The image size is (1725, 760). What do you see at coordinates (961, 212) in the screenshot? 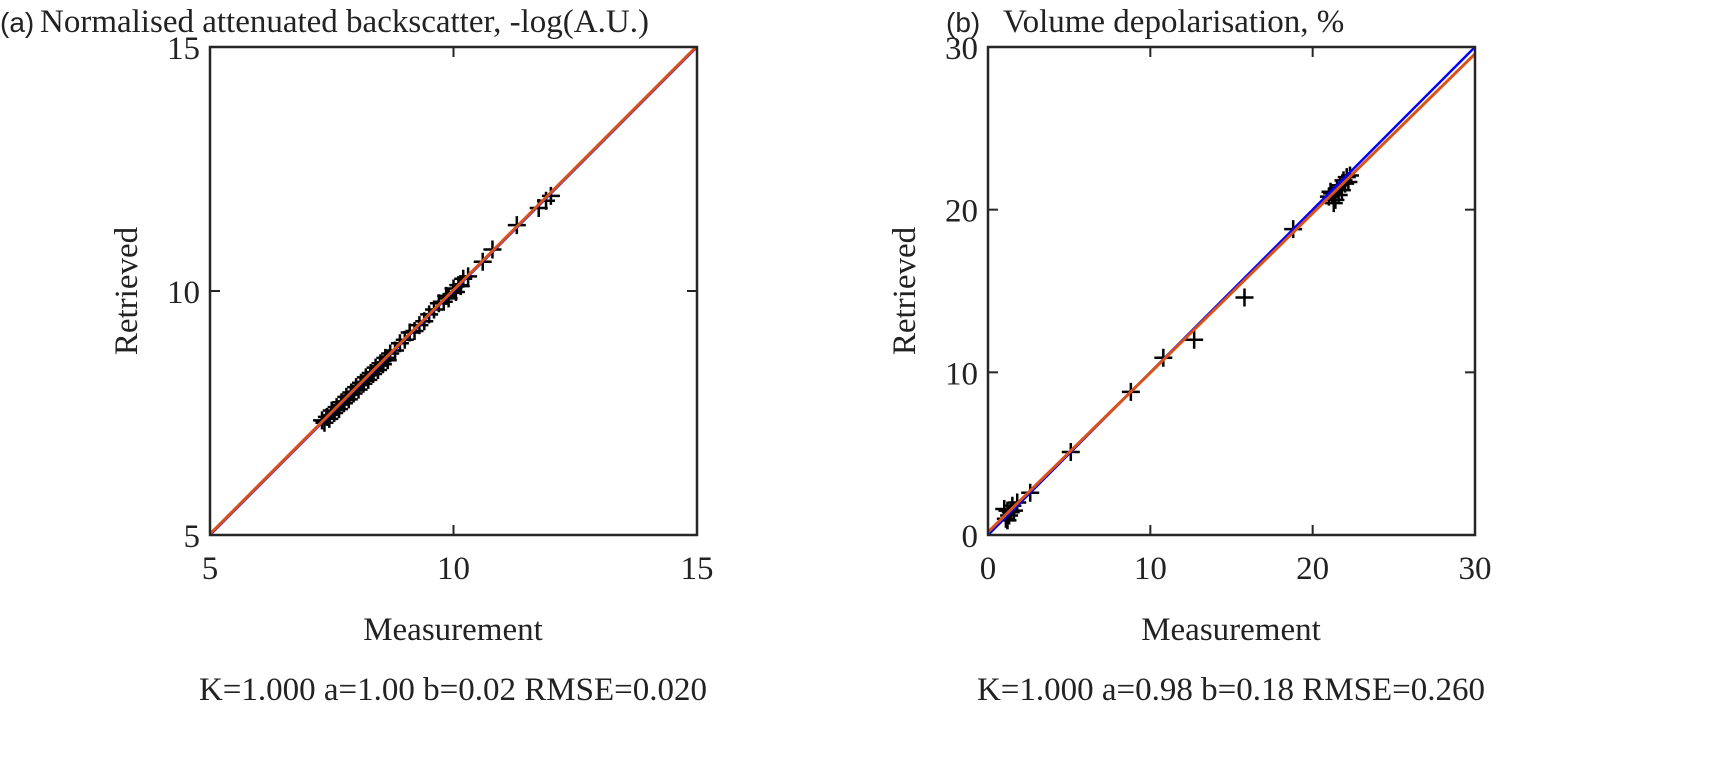
I see `y-tick-label: 20` at bounding box center [961, 212].